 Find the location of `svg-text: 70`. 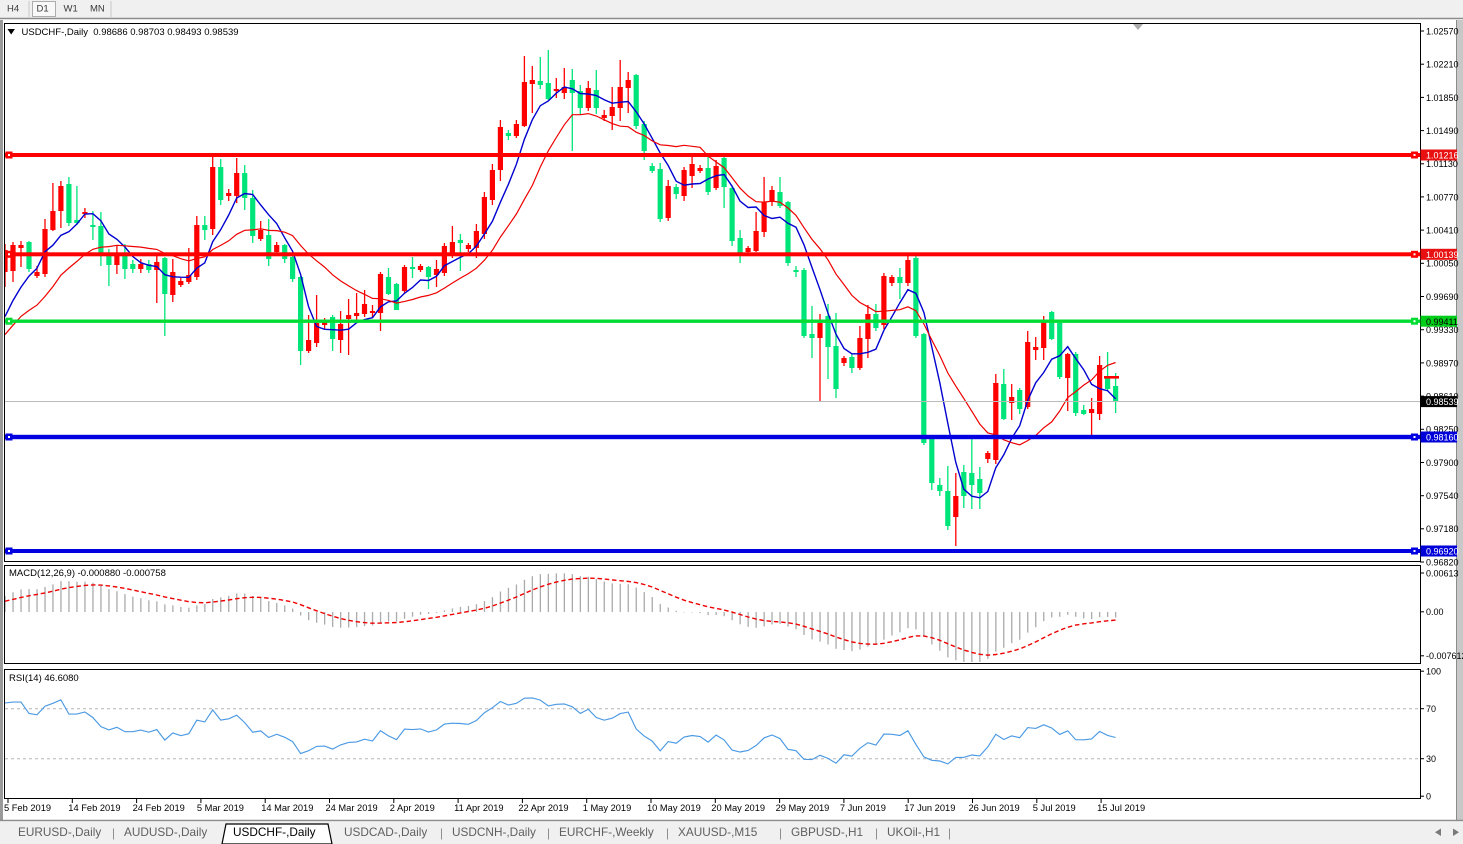

svg-text: 70 is located at coordinates (1431, 709).